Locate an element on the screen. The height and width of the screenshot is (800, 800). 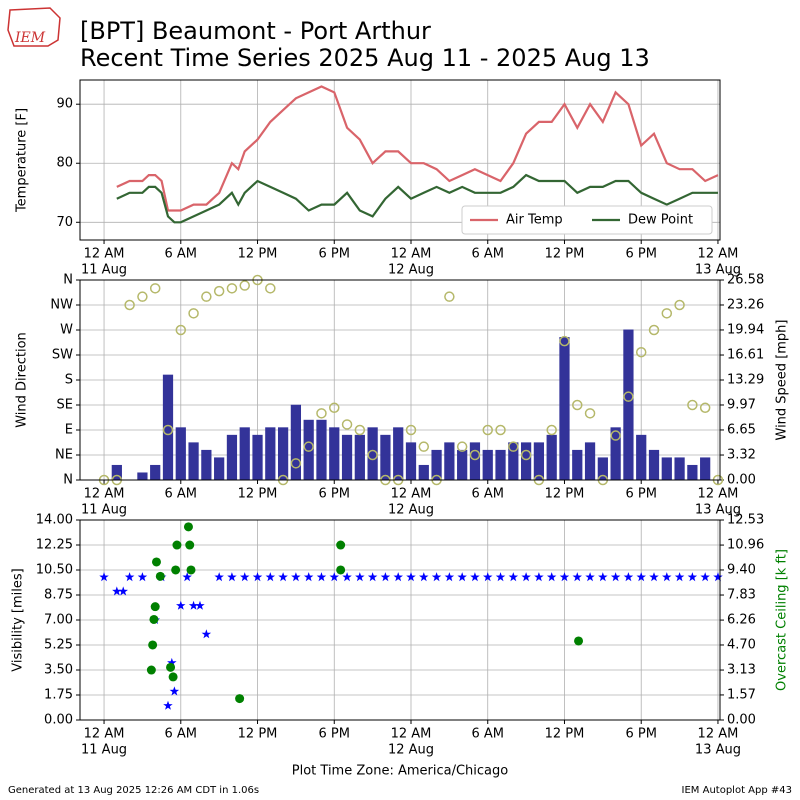
y-tick-label: 10.50 is located at coordinates (54, 570).